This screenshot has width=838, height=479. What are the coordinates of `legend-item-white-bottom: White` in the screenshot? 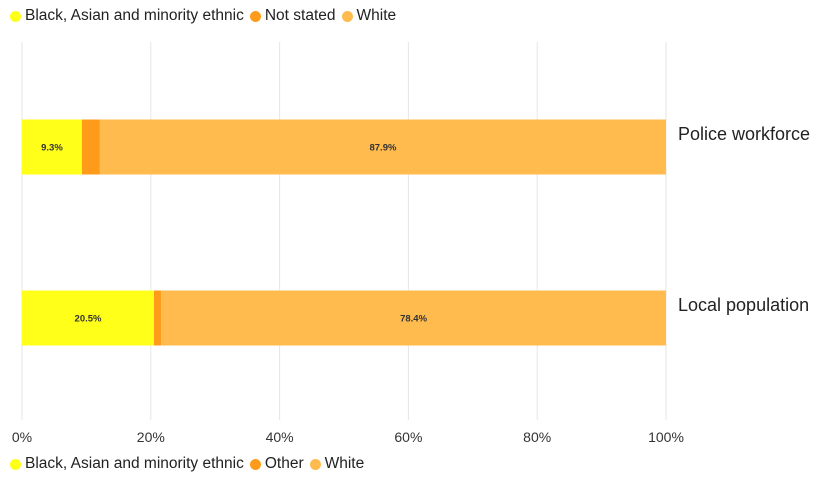 It's located at (337, 464).